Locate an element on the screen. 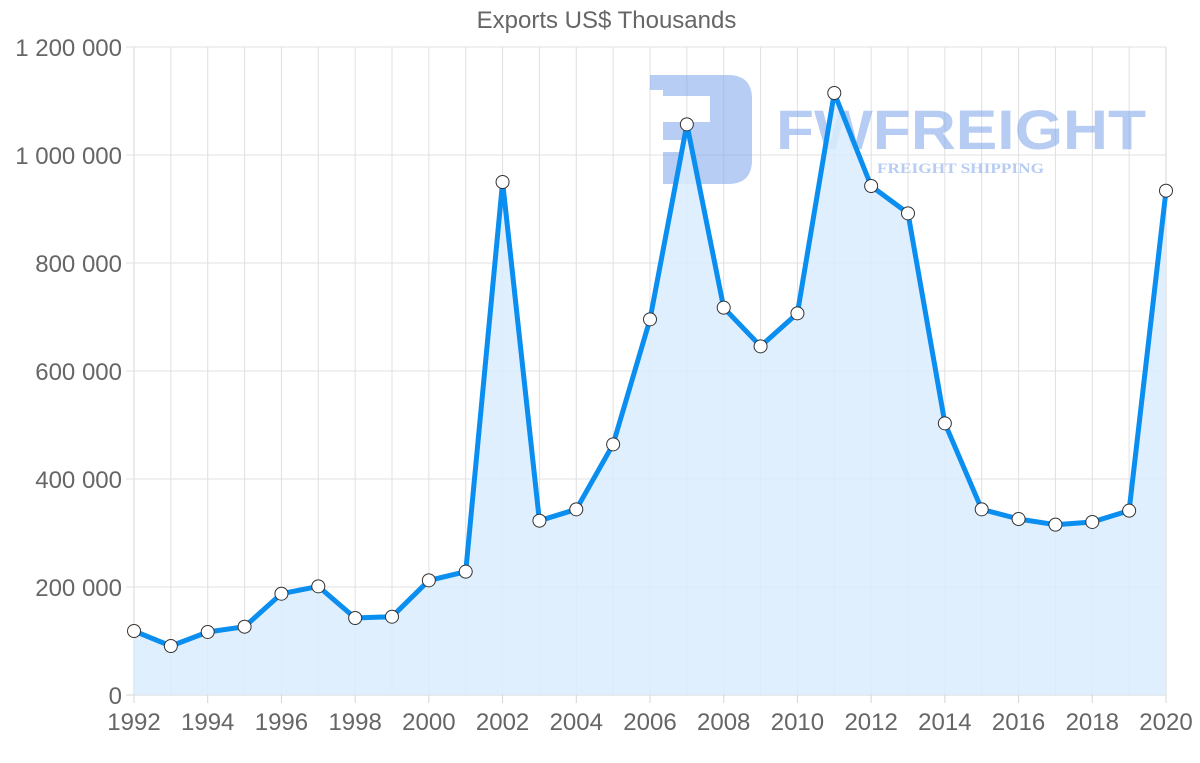 This screenshot has height=763, width=1200. data-point-2011 is located at coordinates (834, 93).